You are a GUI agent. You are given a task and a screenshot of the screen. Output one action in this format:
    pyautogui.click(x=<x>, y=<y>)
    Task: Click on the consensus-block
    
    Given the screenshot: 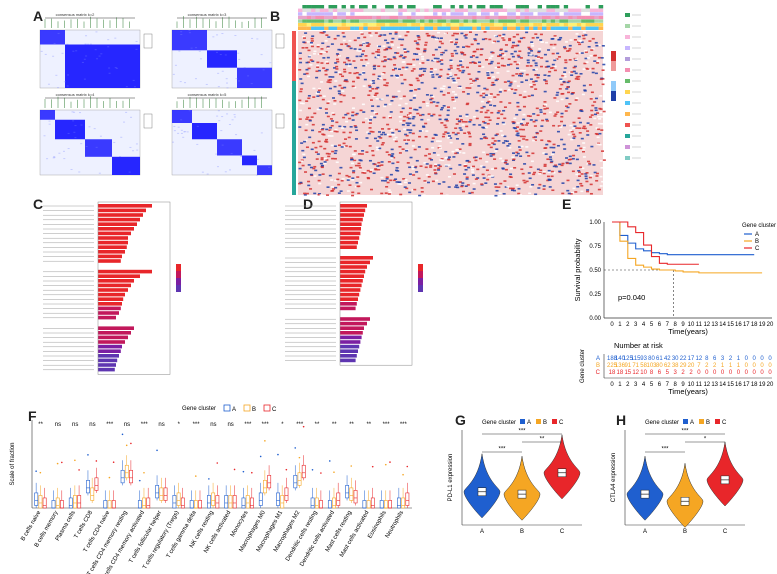 What is the action you would take?
    pyautogui.click(x=189, y=40)
    